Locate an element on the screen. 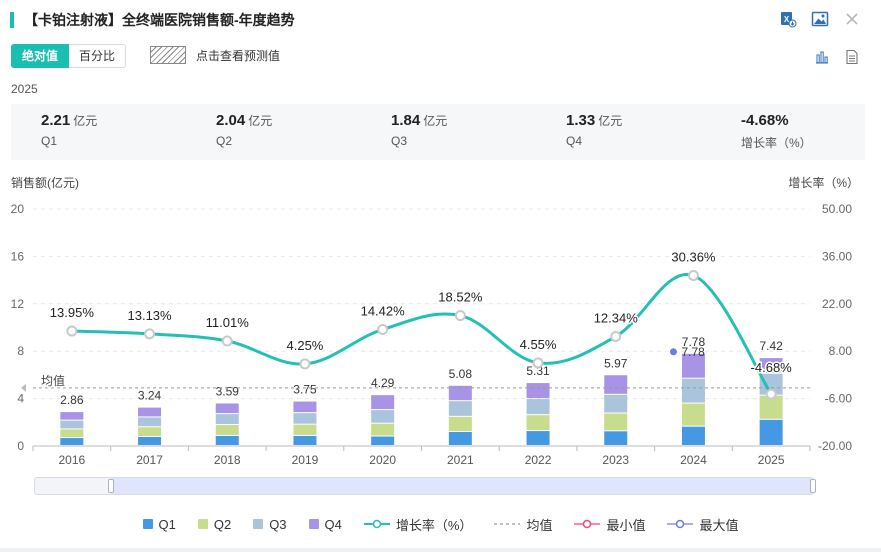  table-view-icon is located at coordinates (852, 57).